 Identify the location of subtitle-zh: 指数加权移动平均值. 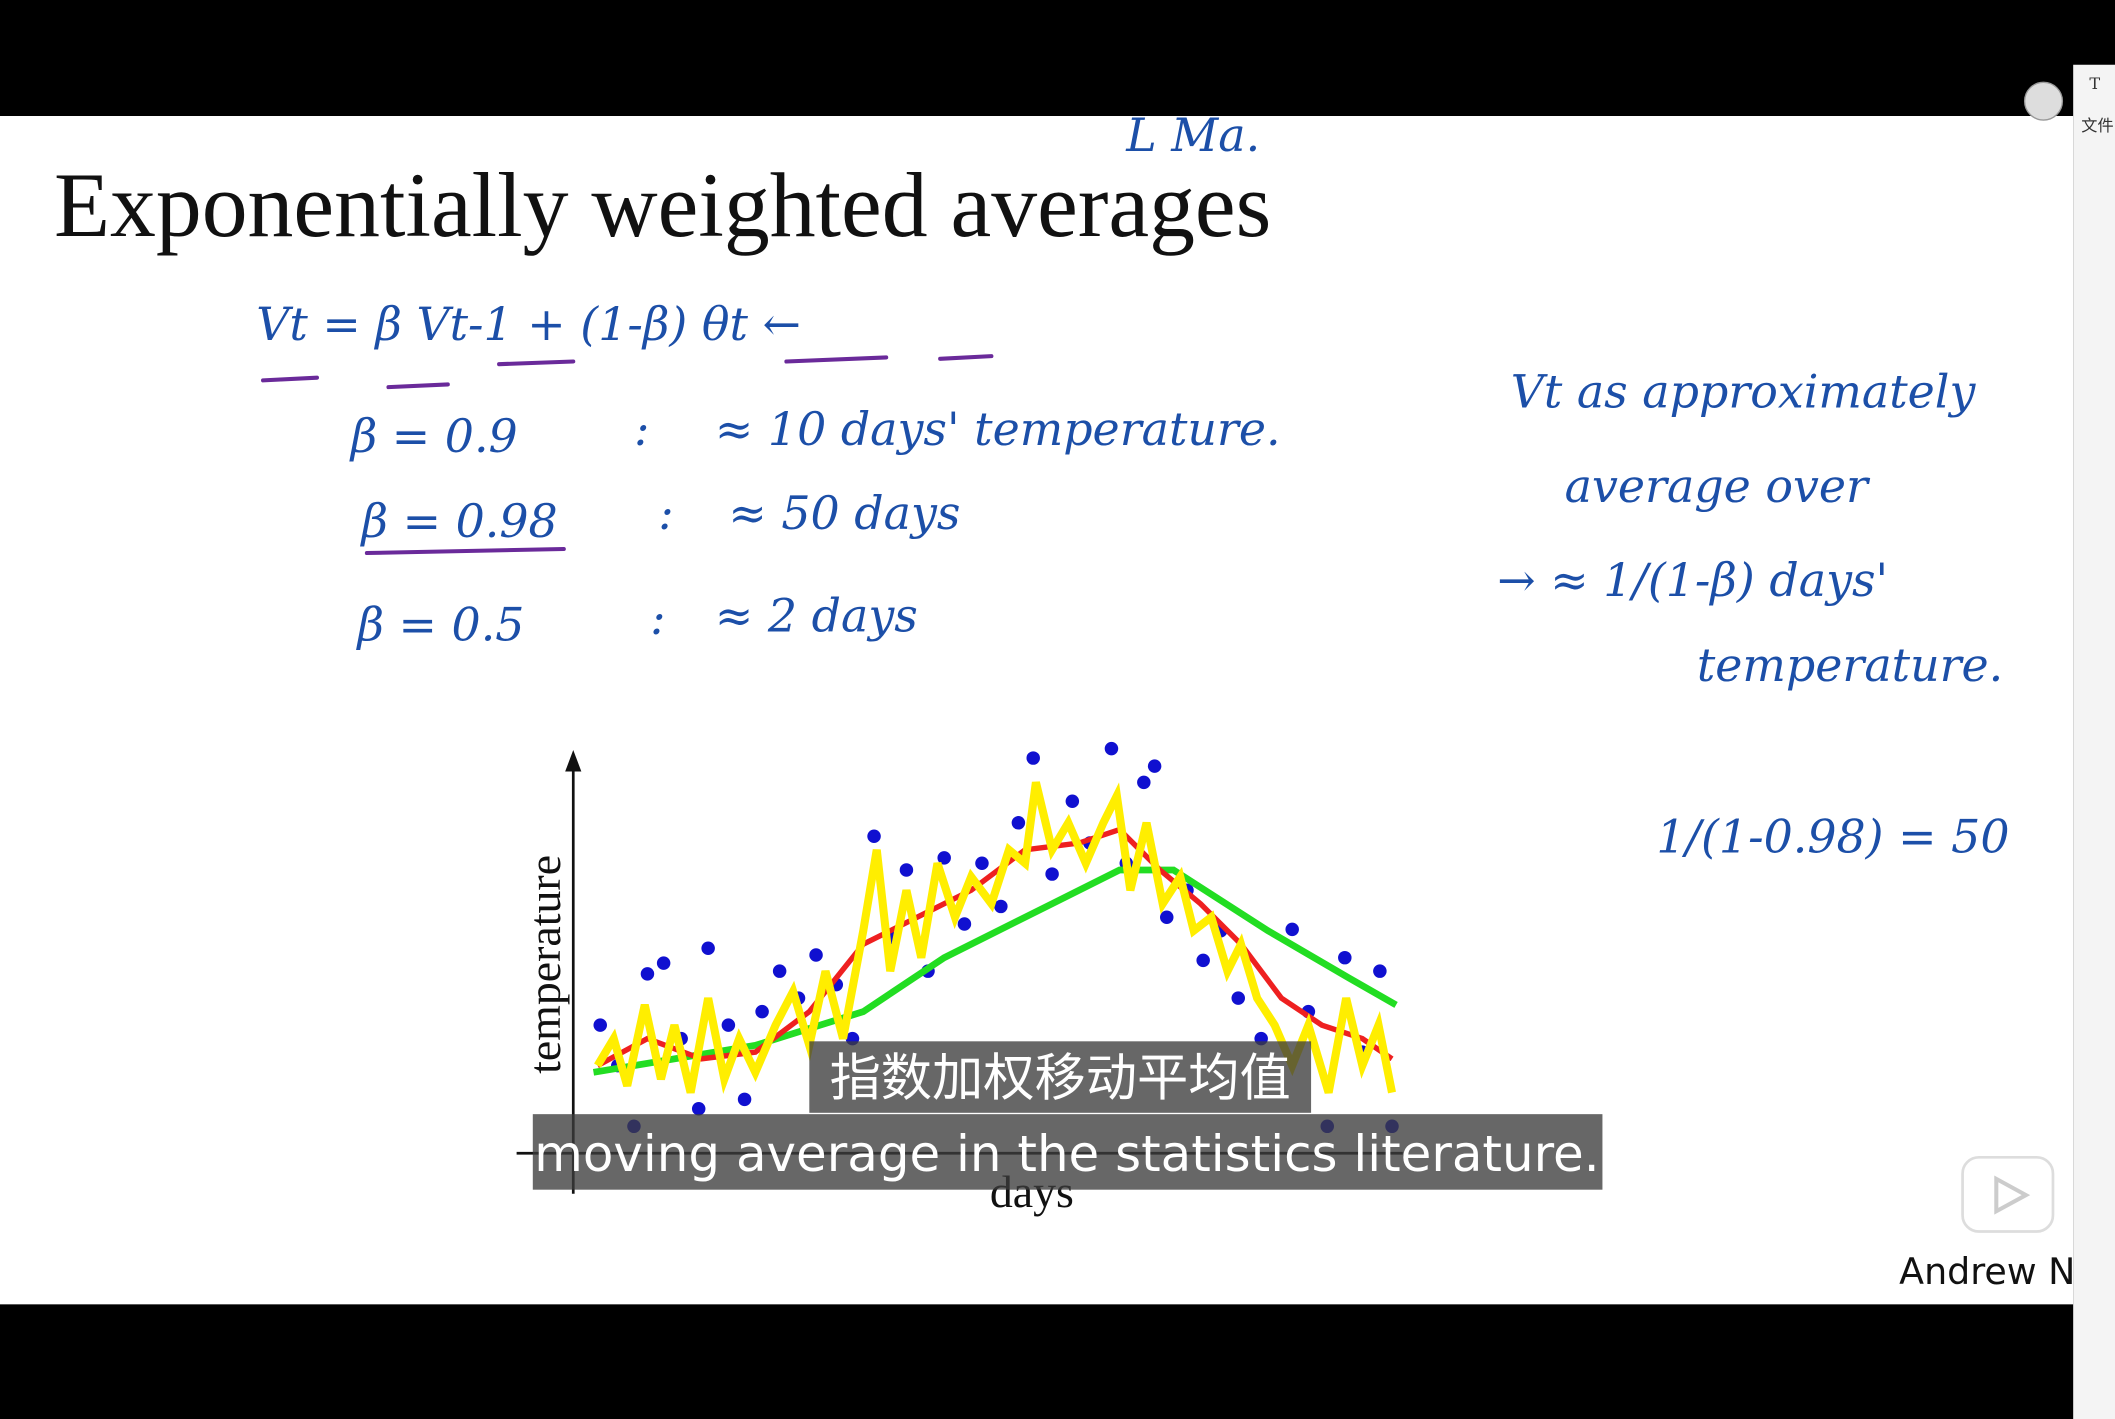
(1060, 1078).